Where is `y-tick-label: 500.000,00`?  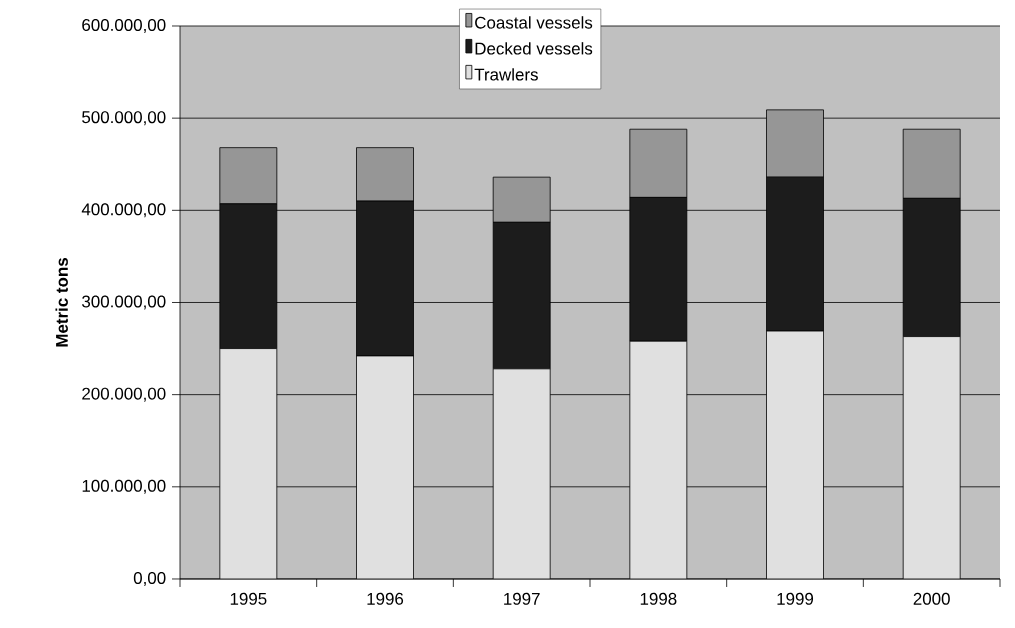 y-tick-label: 500.000,00 is located at coordinates (124, 118).